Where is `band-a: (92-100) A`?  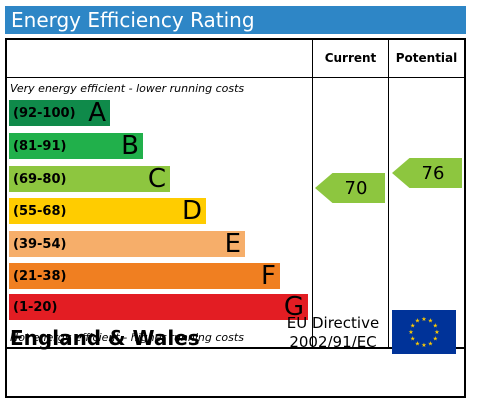 band-a: (92-100) A is located at coordinates (59, 113).